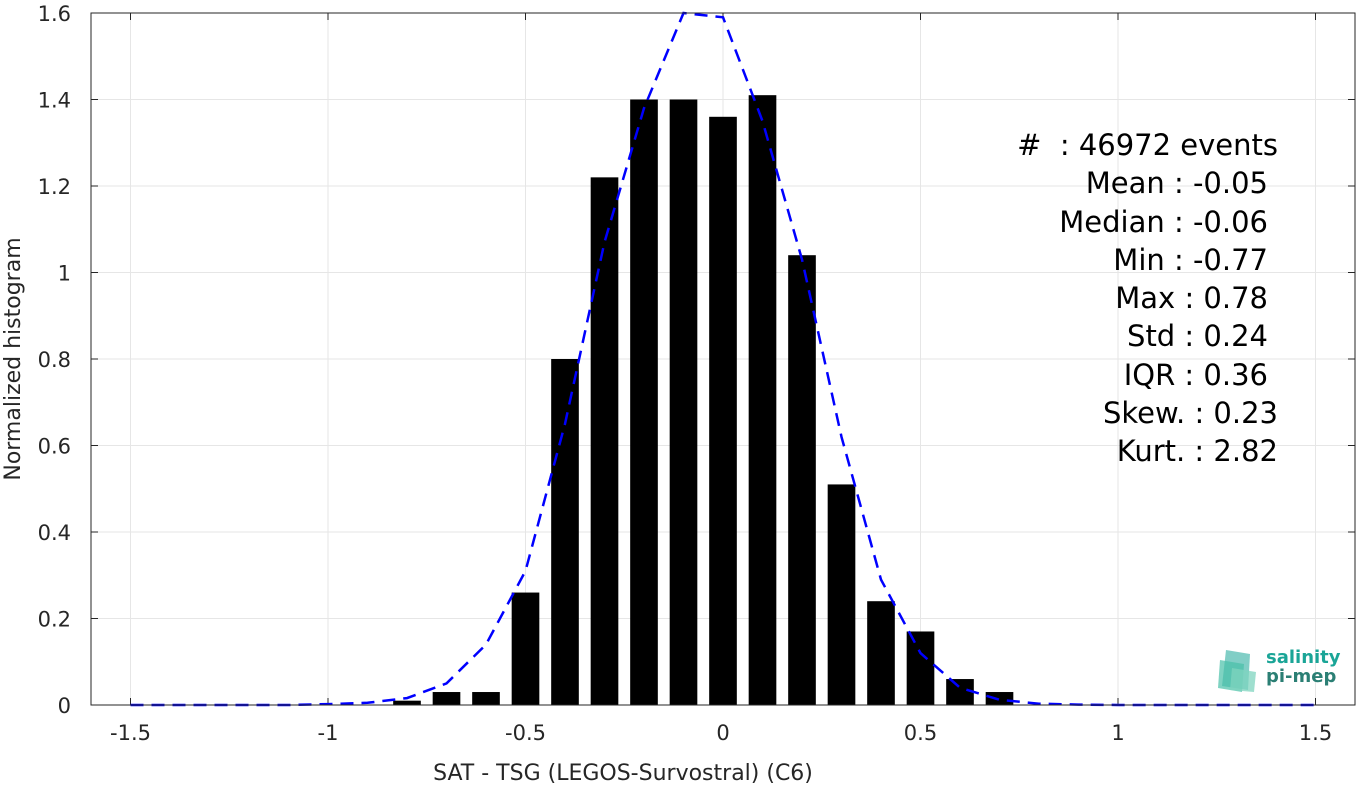 The height and width of the screenshot is (785, 1367). Describe the element at coordinates (1301, 676) in the screenshot. I see `logo-line-pimep: pi-mep` at that location.